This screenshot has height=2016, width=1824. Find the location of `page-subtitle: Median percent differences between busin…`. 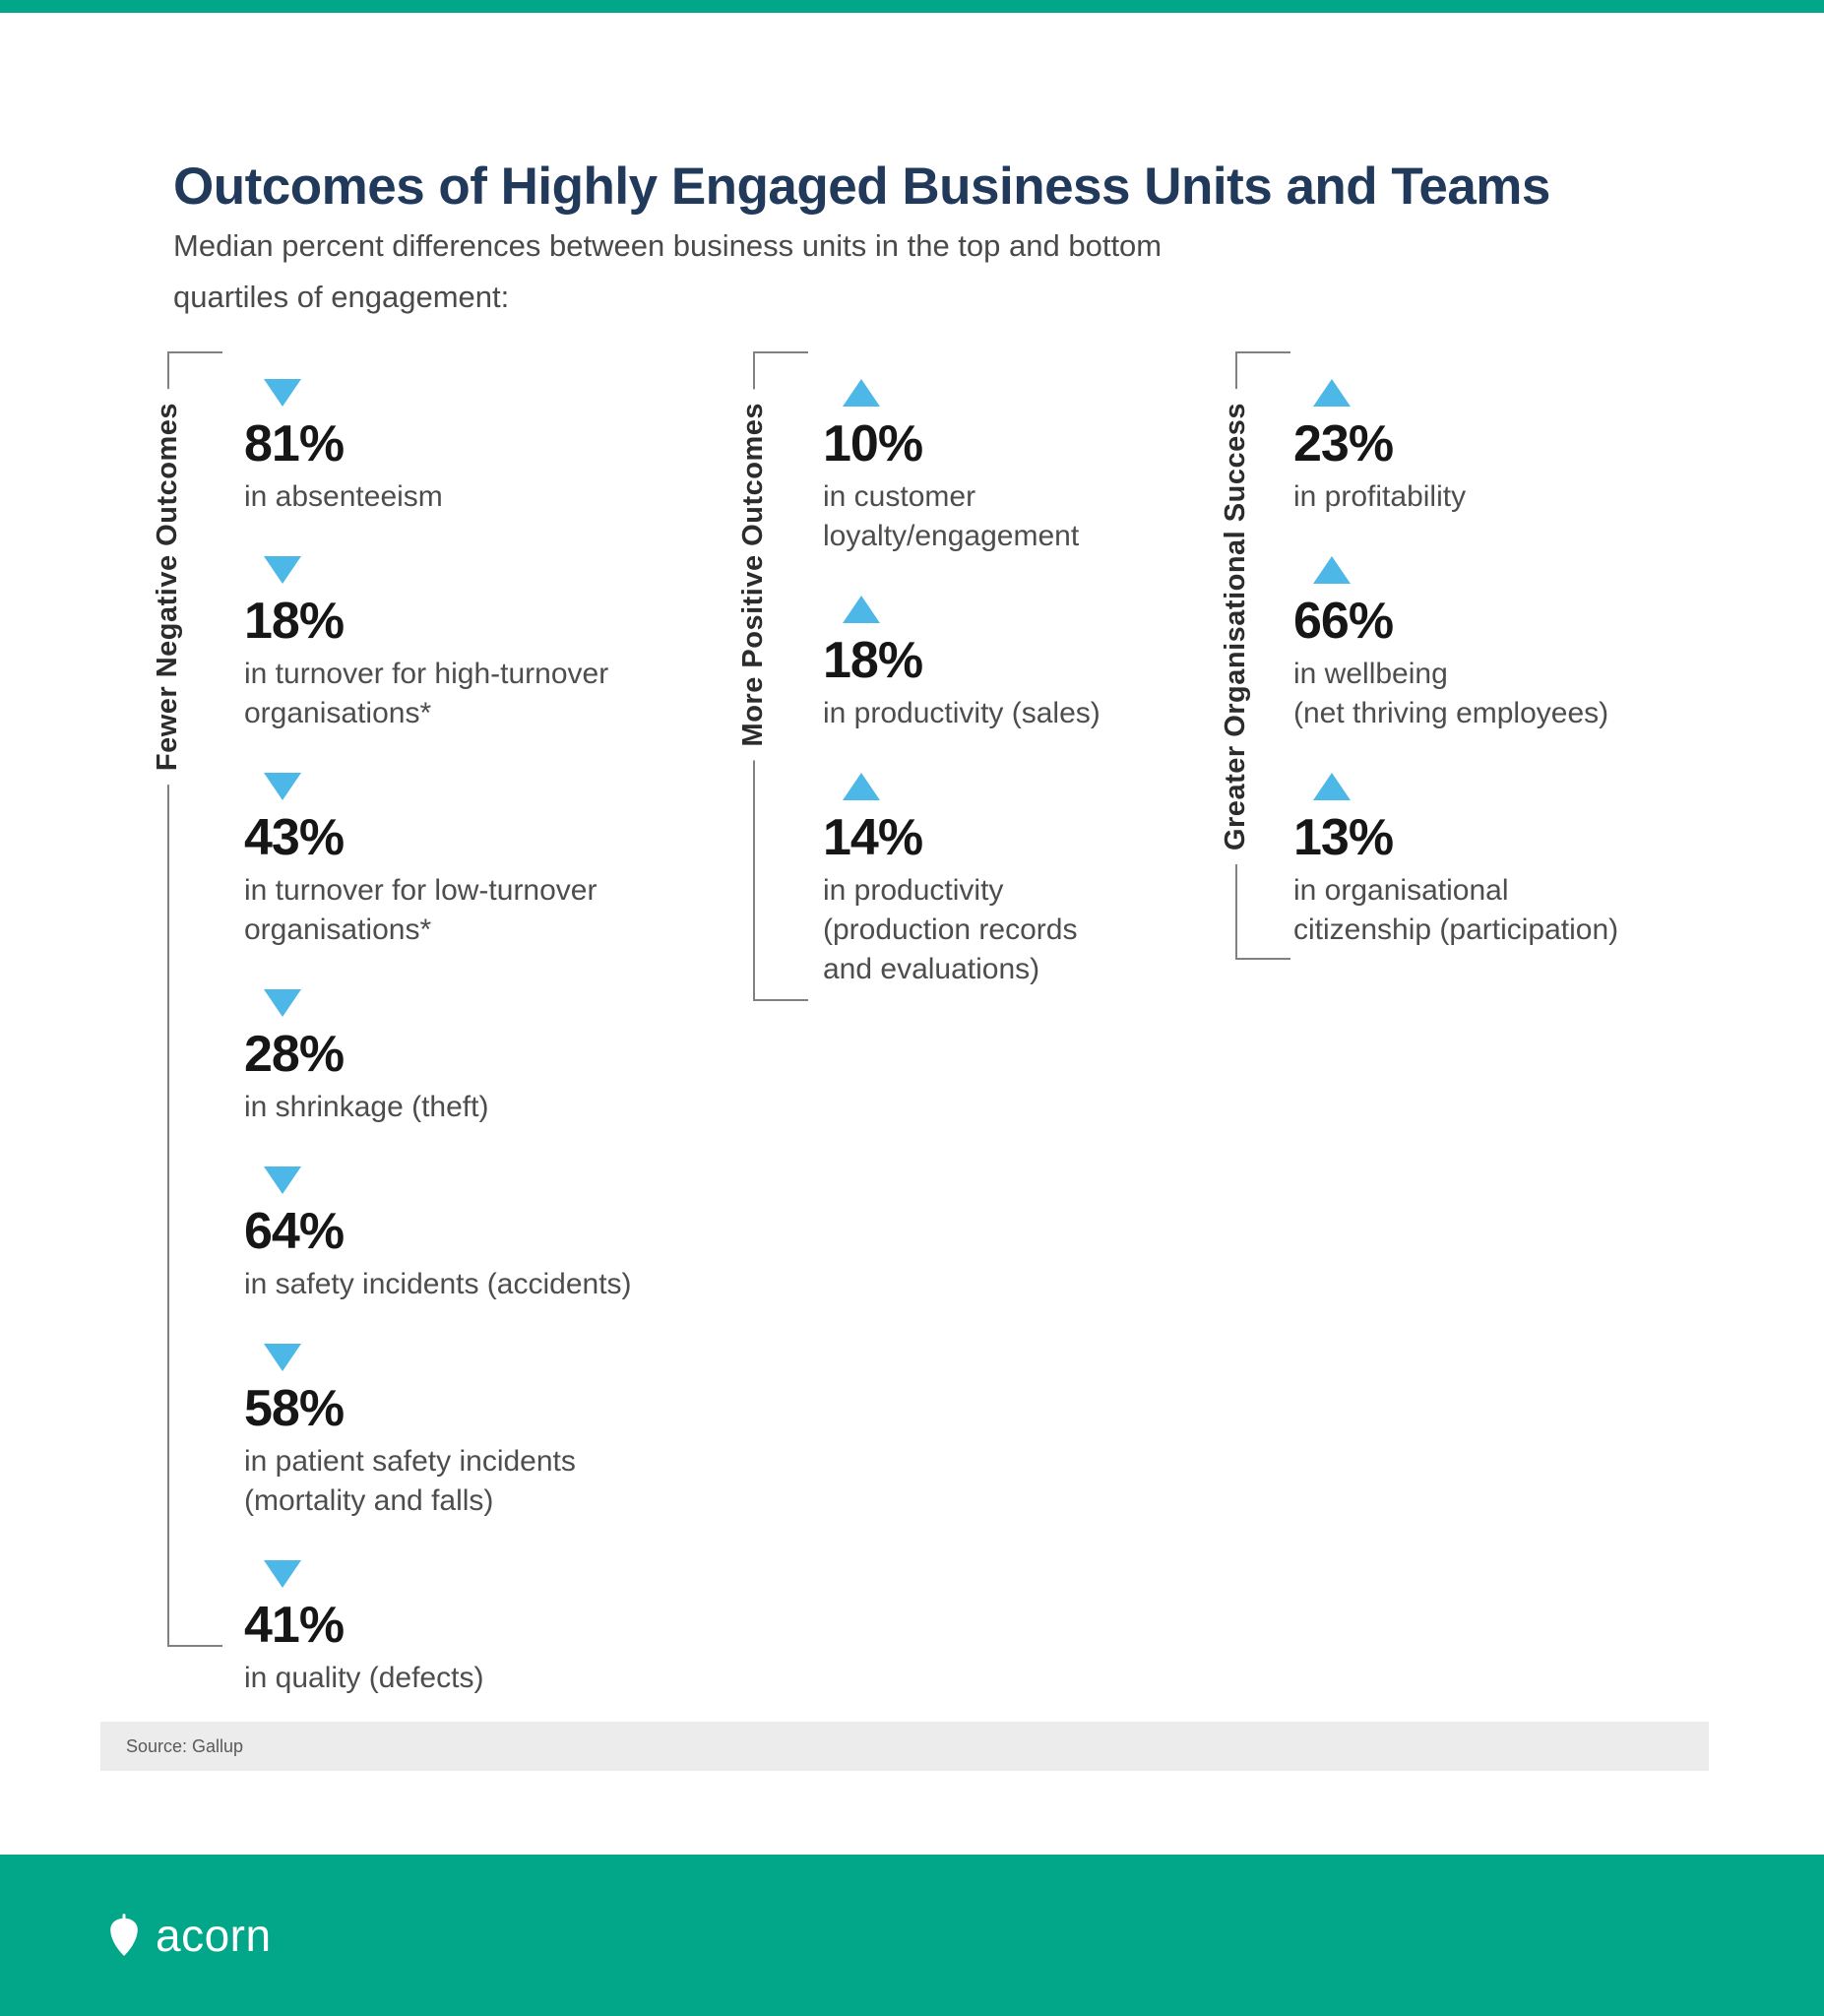

page-subtitle: Median percent differences between busin… is located at coordinates (823, 271).